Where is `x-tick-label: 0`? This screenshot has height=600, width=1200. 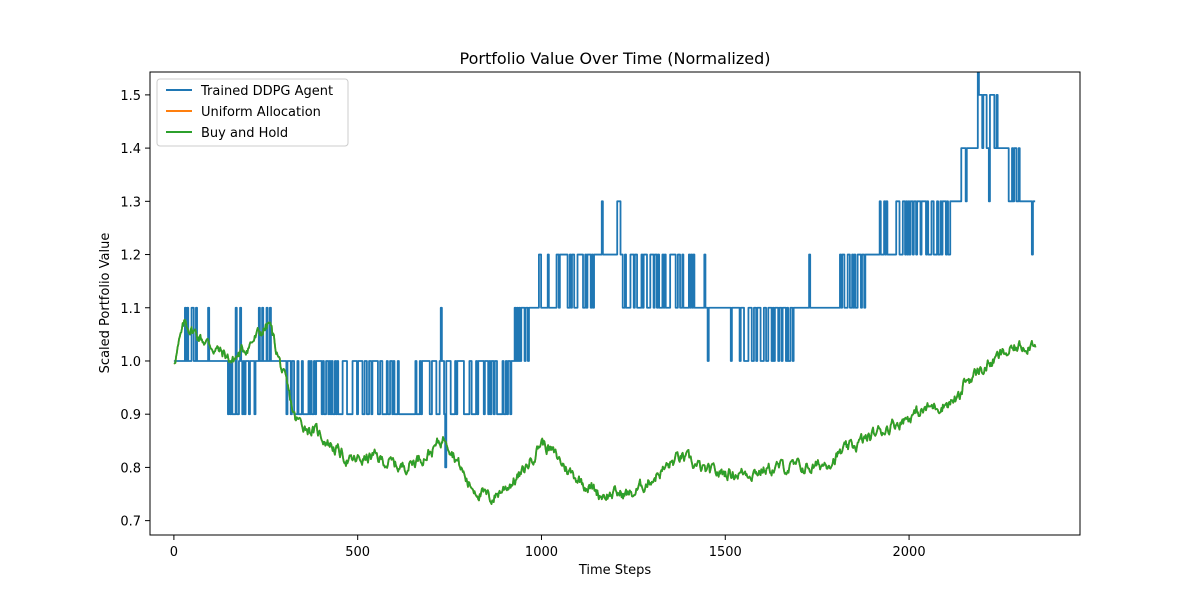
x-tick-label: 0 is located at coordinates (174, 552).